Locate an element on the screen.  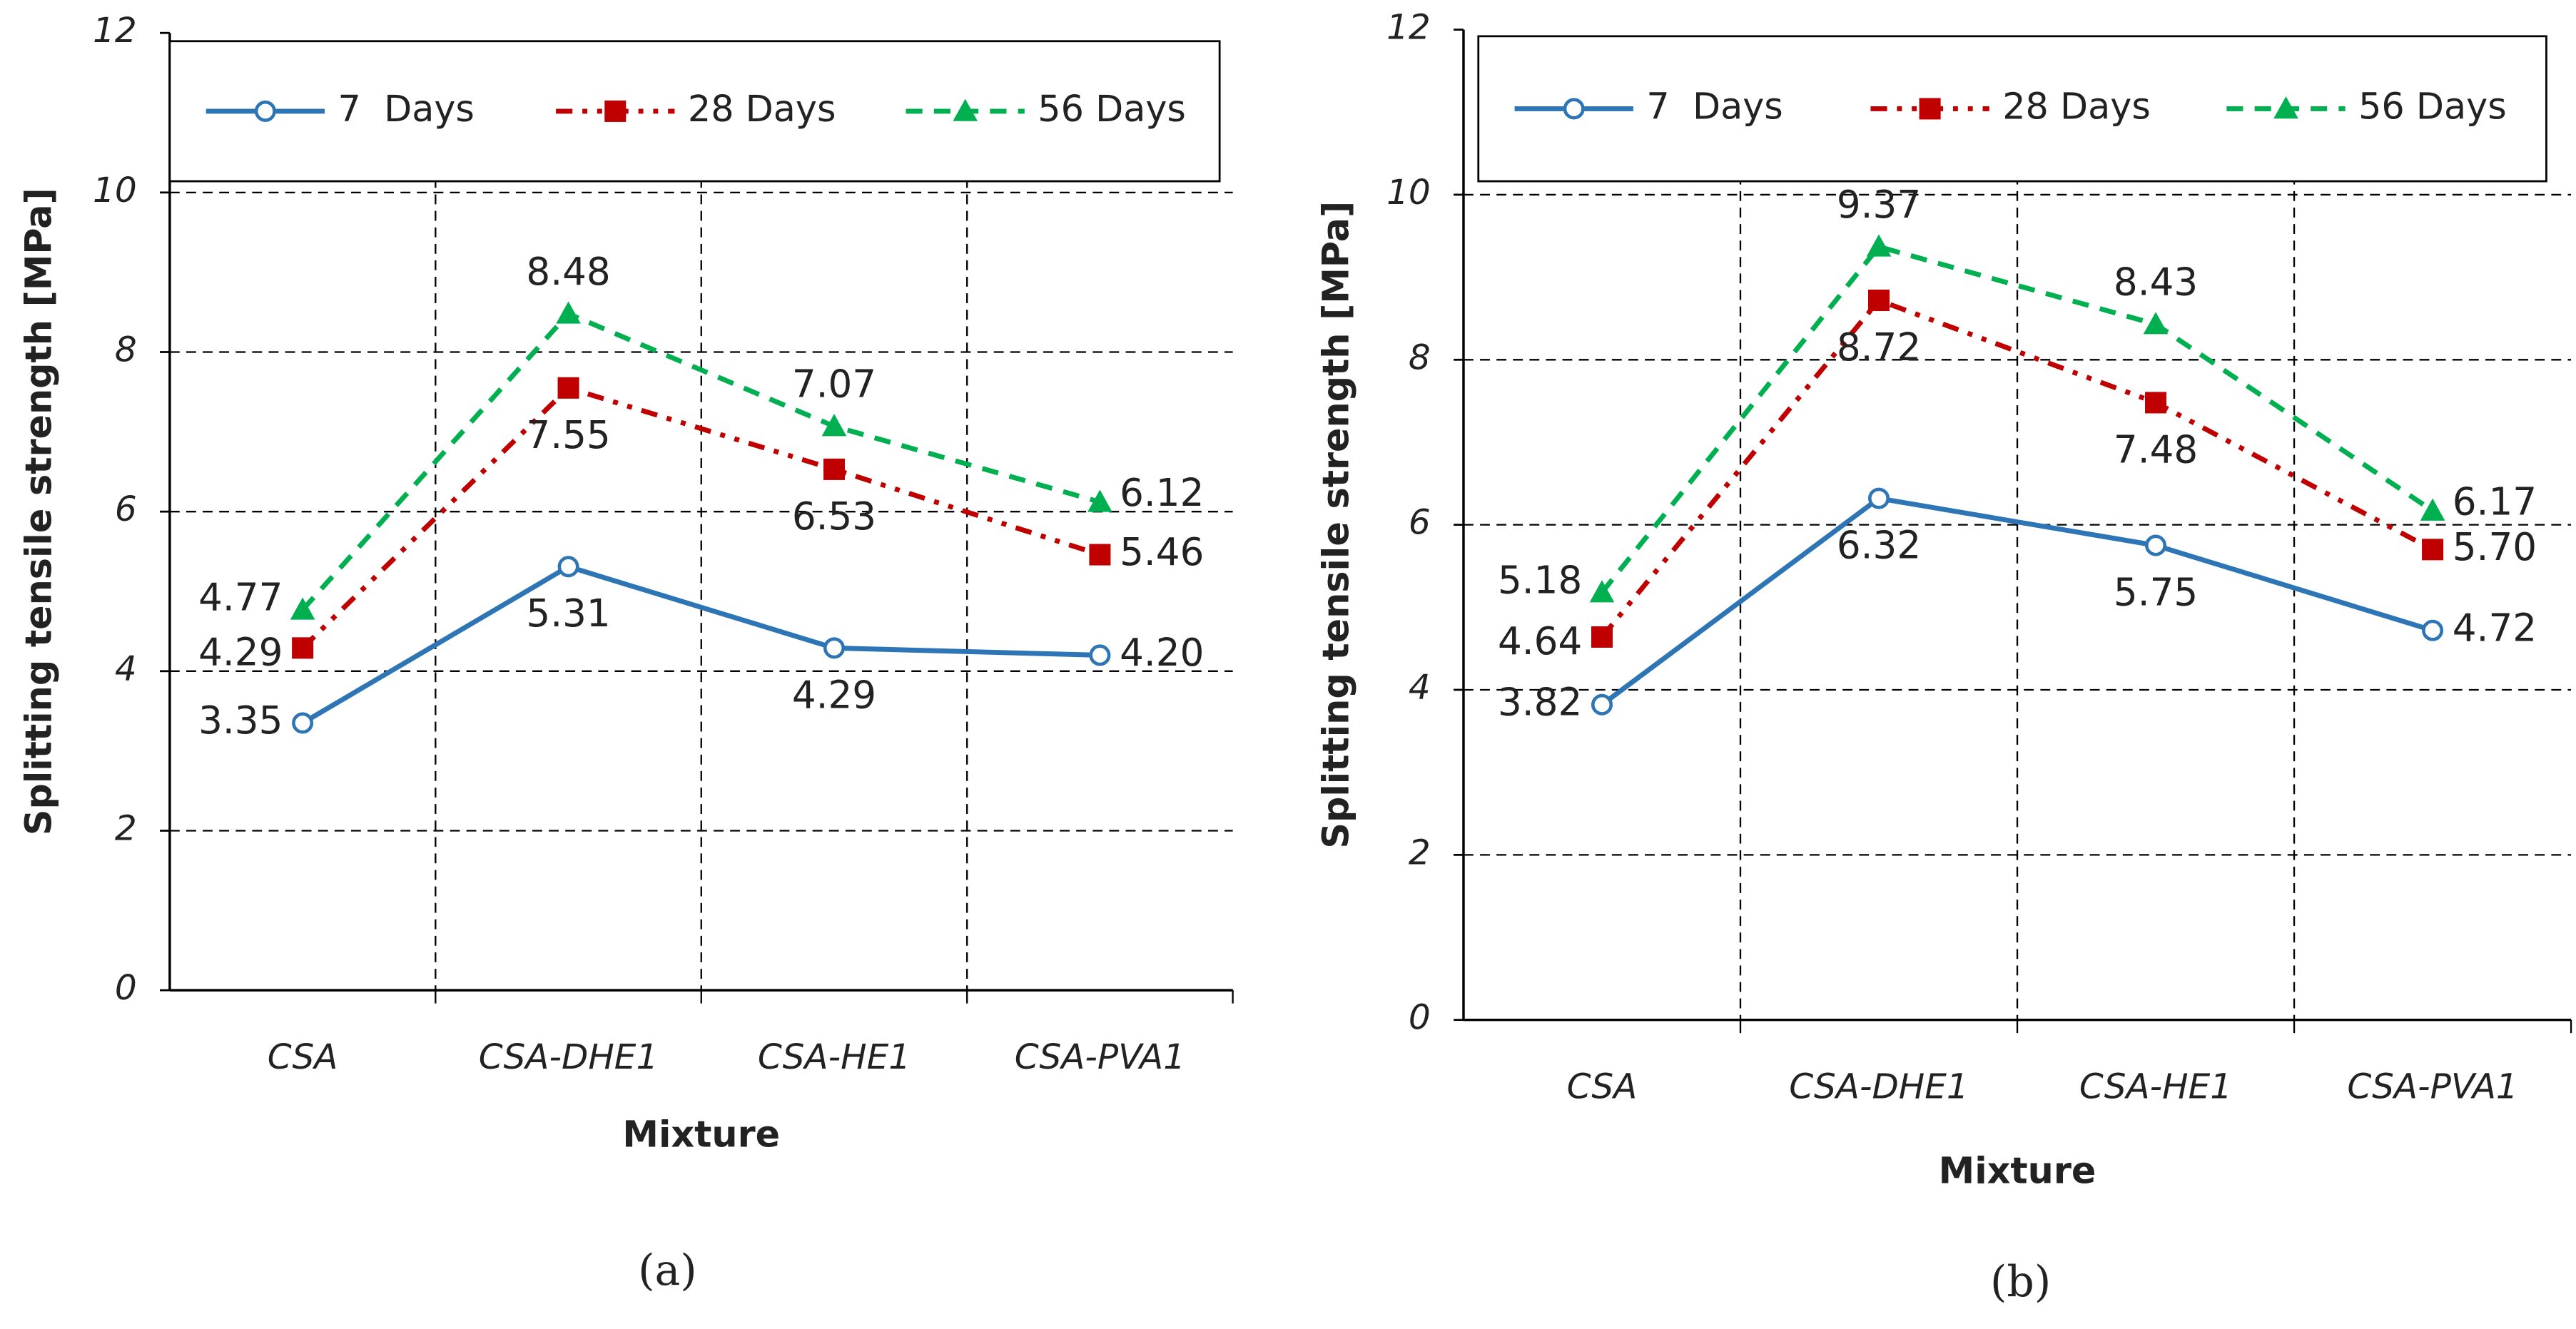
data-label: 7.07 is located at coordinates (834, 384).